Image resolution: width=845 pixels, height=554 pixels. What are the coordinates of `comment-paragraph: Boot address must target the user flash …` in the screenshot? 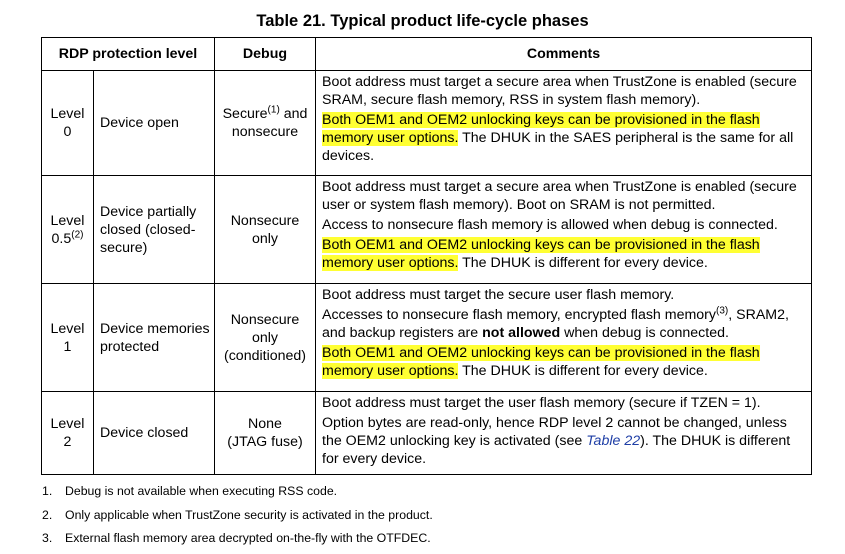 It's located at (541, 403).